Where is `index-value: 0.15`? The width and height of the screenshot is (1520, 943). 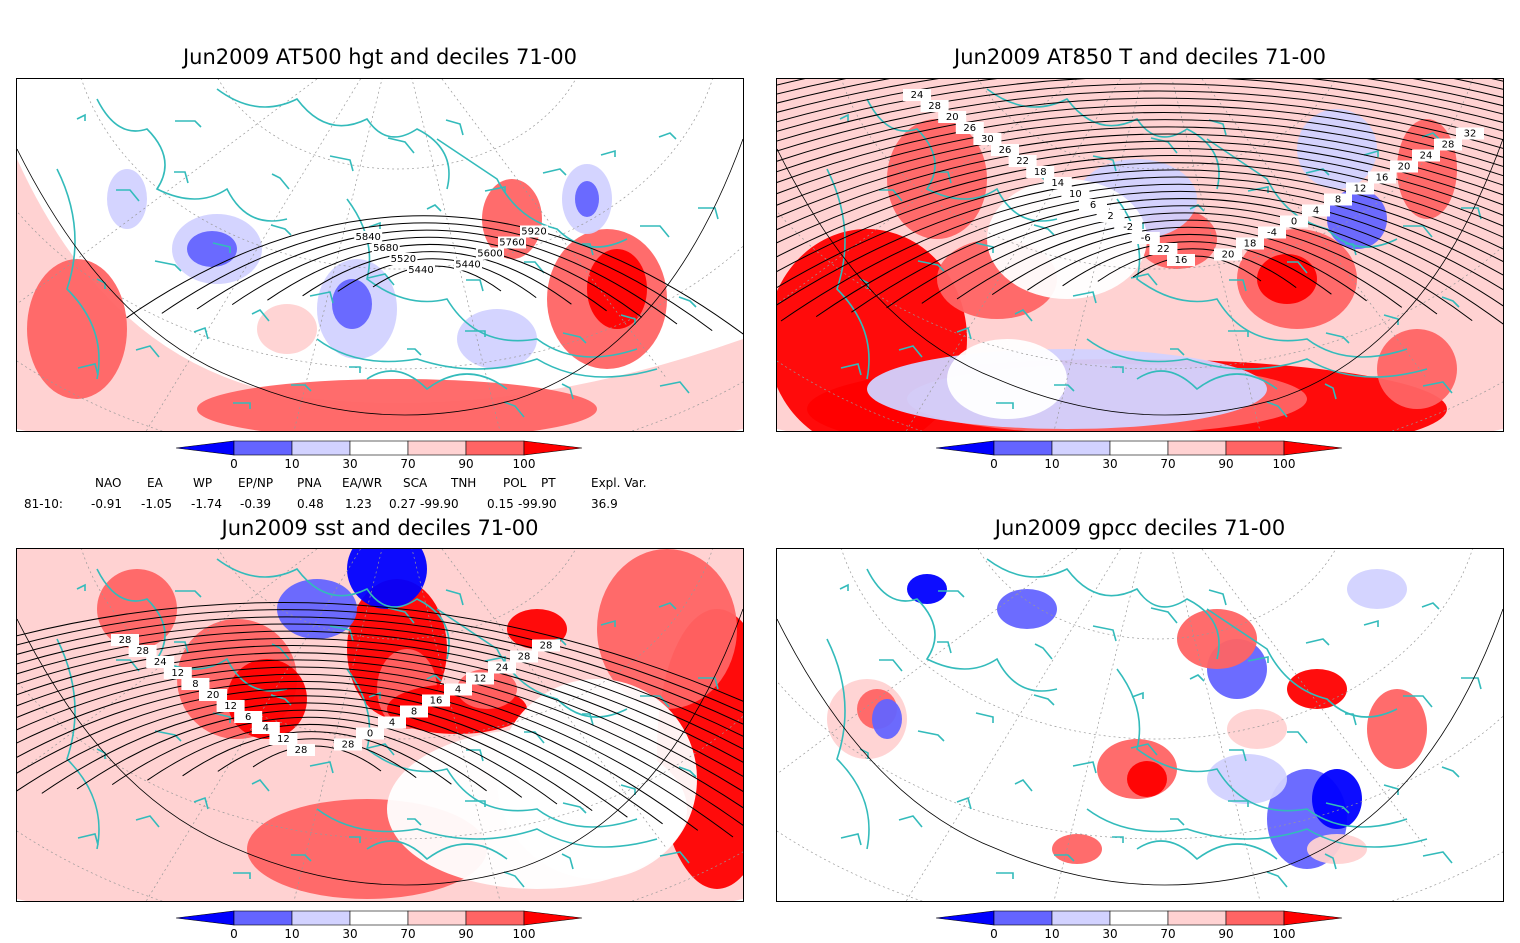
index-value: 0.15 is located at coordinates (500, 504).